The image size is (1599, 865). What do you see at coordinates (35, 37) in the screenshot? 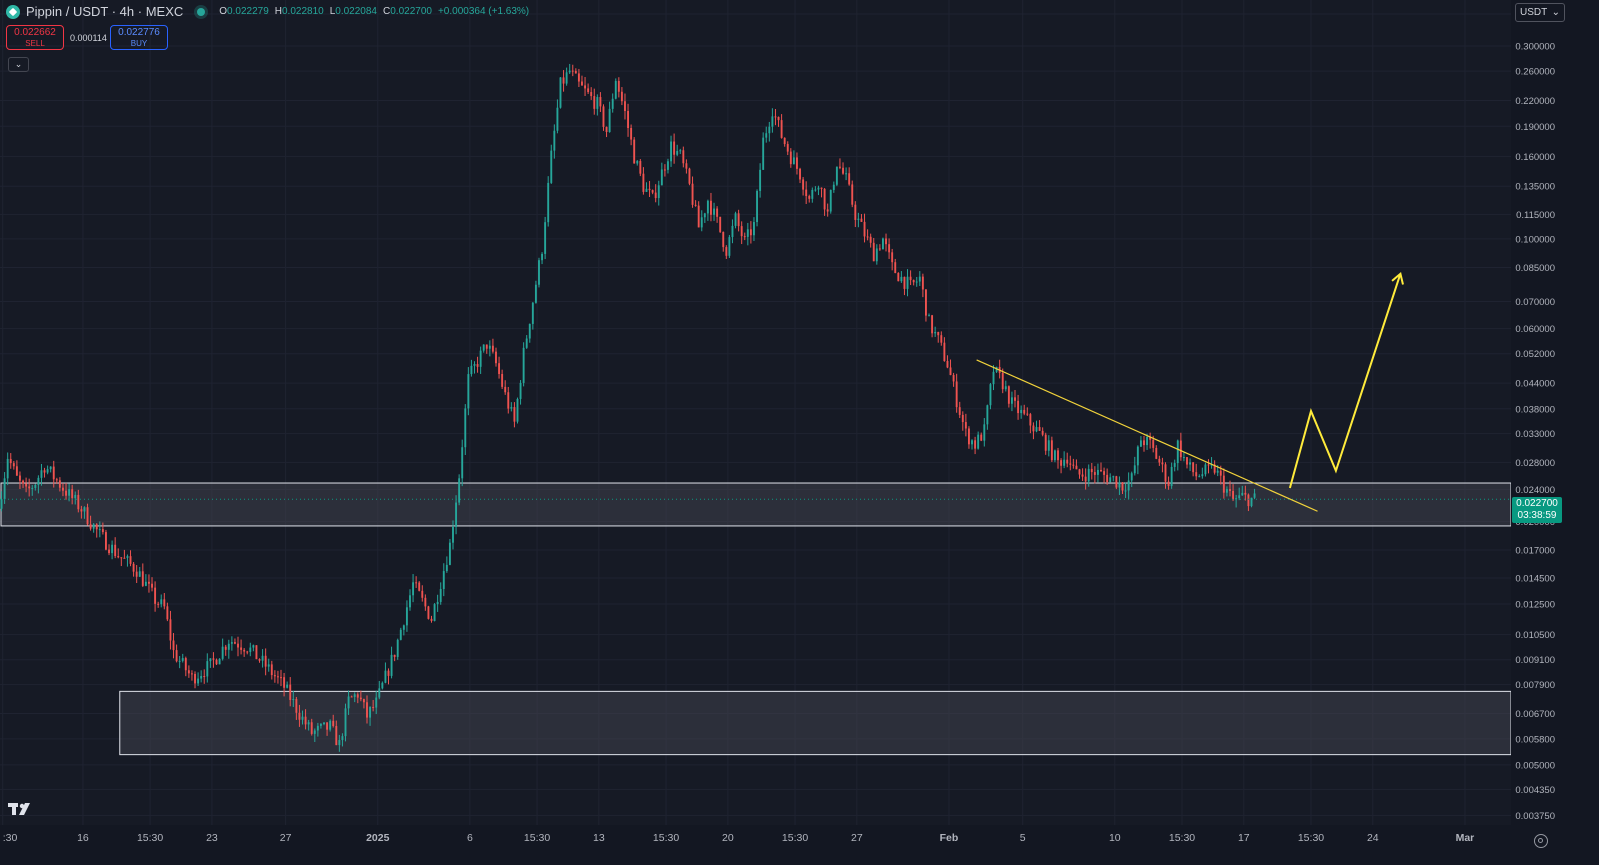
I see `sell-button: 0.022662 SELL` at bounding box center [35, 37].